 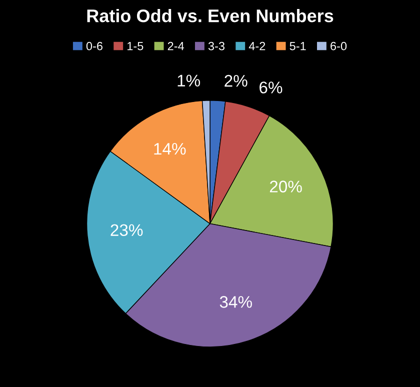 What do you see at coordinates (257, 46) in the screenshot?
I see `legend-label: 4-2` at bounding box center [257, 46].